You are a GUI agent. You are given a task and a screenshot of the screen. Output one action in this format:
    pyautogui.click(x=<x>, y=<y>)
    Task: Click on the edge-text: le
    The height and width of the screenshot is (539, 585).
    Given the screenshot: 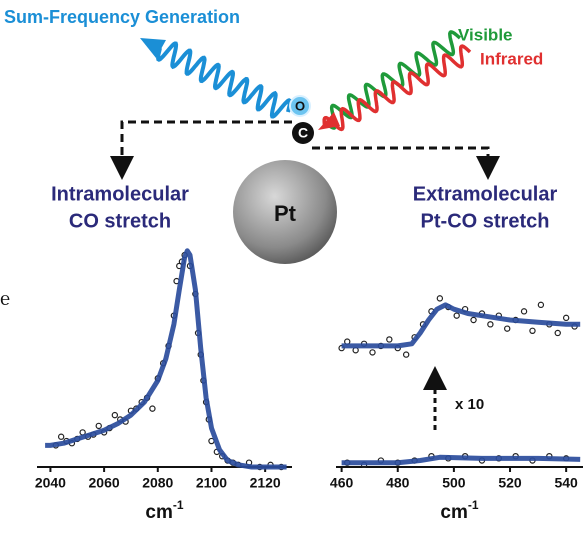 What is the action you would take?
    pyautogui.click(x=5, y=299)
    